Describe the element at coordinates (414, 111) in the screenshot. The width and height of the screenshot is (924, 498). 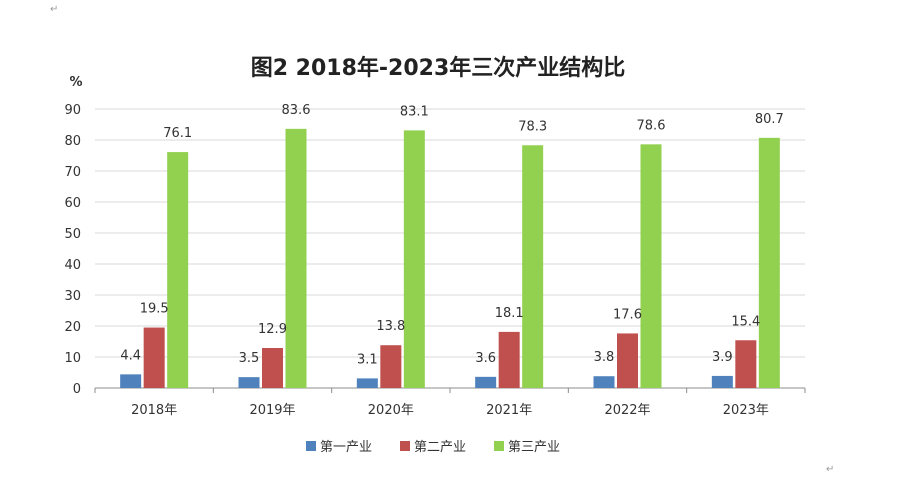
I see `data-label: 83.1` at that location.